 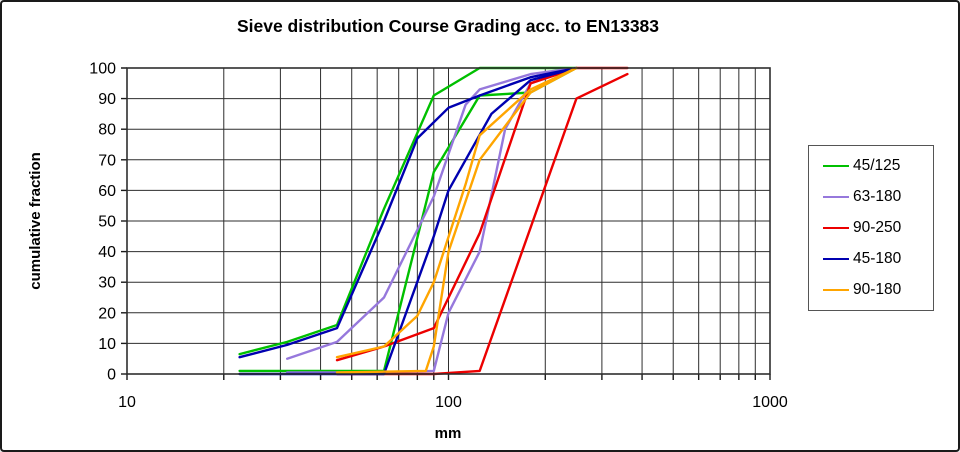 I want to click on y-tick-label-50: 50, so click(x=107, y=222).